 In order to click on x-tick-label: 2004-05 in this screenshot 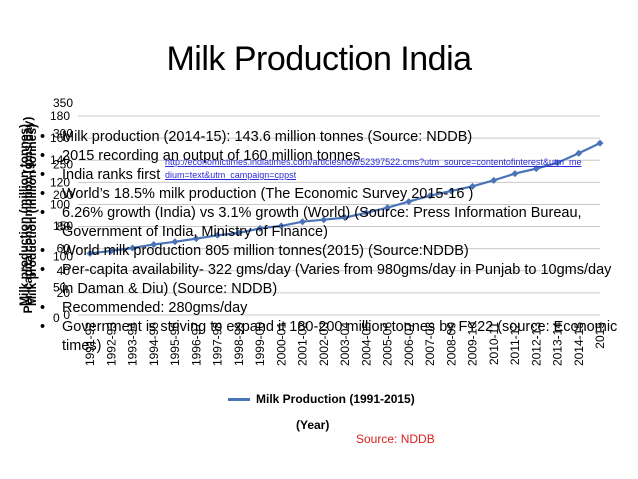, I will do `click(366, 344)`.